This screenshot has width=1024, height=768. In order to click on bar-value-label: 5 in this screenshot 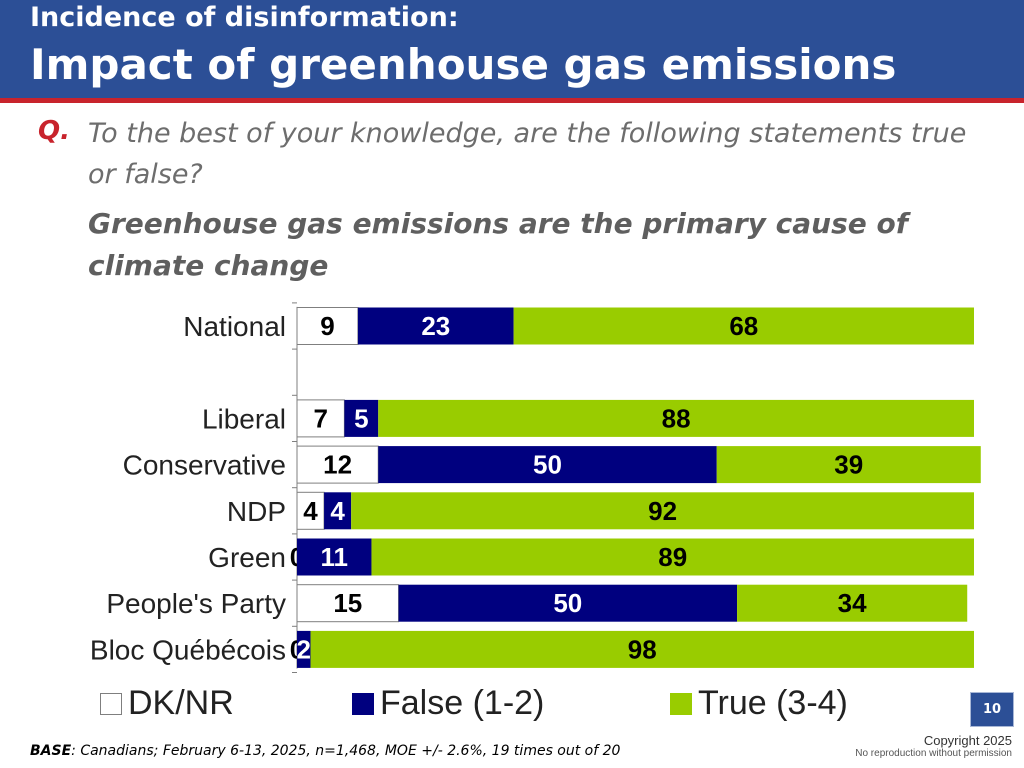, I will do `click(361, 418)`.